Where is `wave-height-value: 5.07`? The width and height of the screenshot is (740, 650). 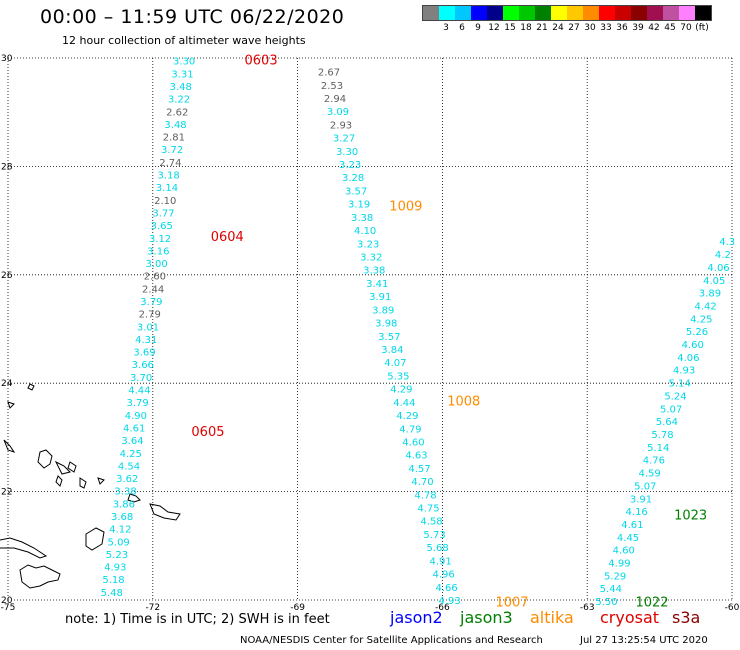
wave-height-value: 5.07 is located at coordinates (671, 409).